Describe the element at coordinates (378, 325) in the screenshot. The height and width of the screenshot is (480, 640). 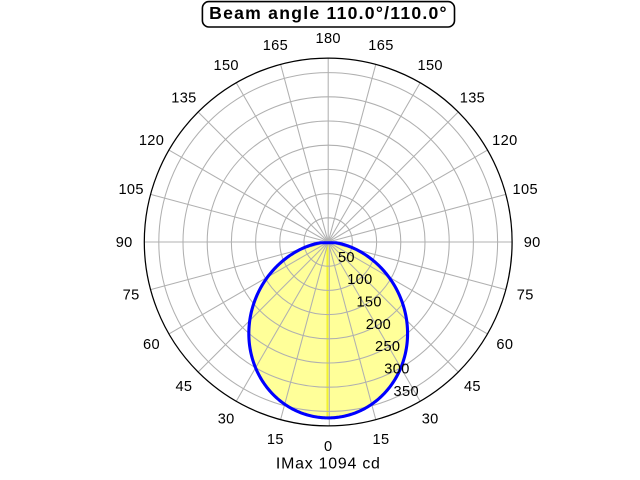
I see `svg-text: 200` at that location.